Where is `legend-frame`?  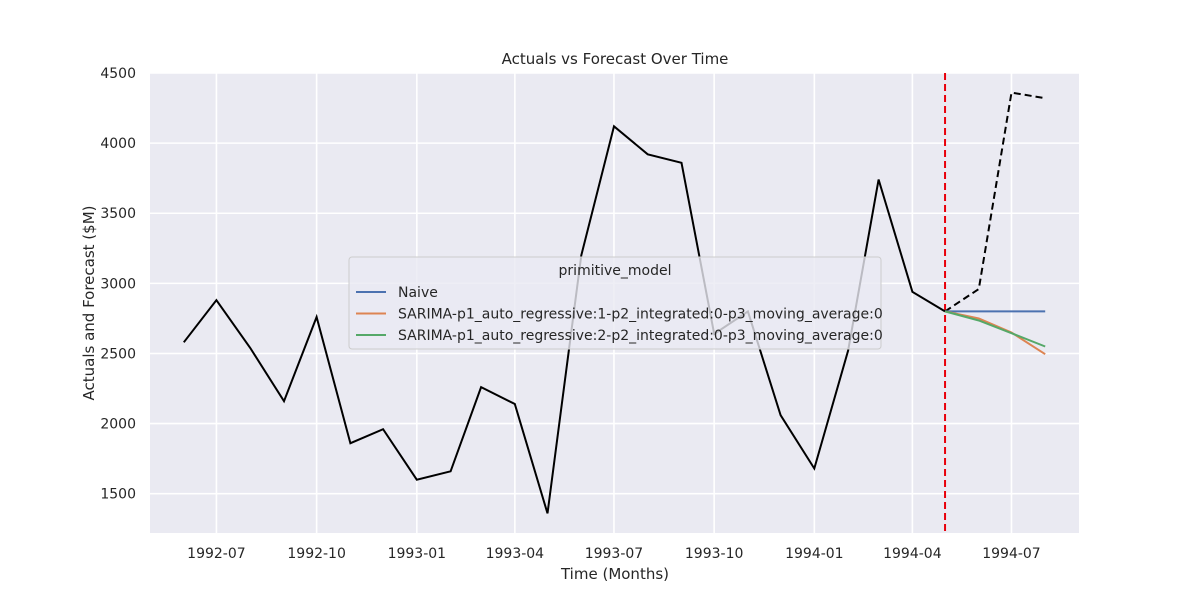
legend-frame is located at coordinates (615, 303).